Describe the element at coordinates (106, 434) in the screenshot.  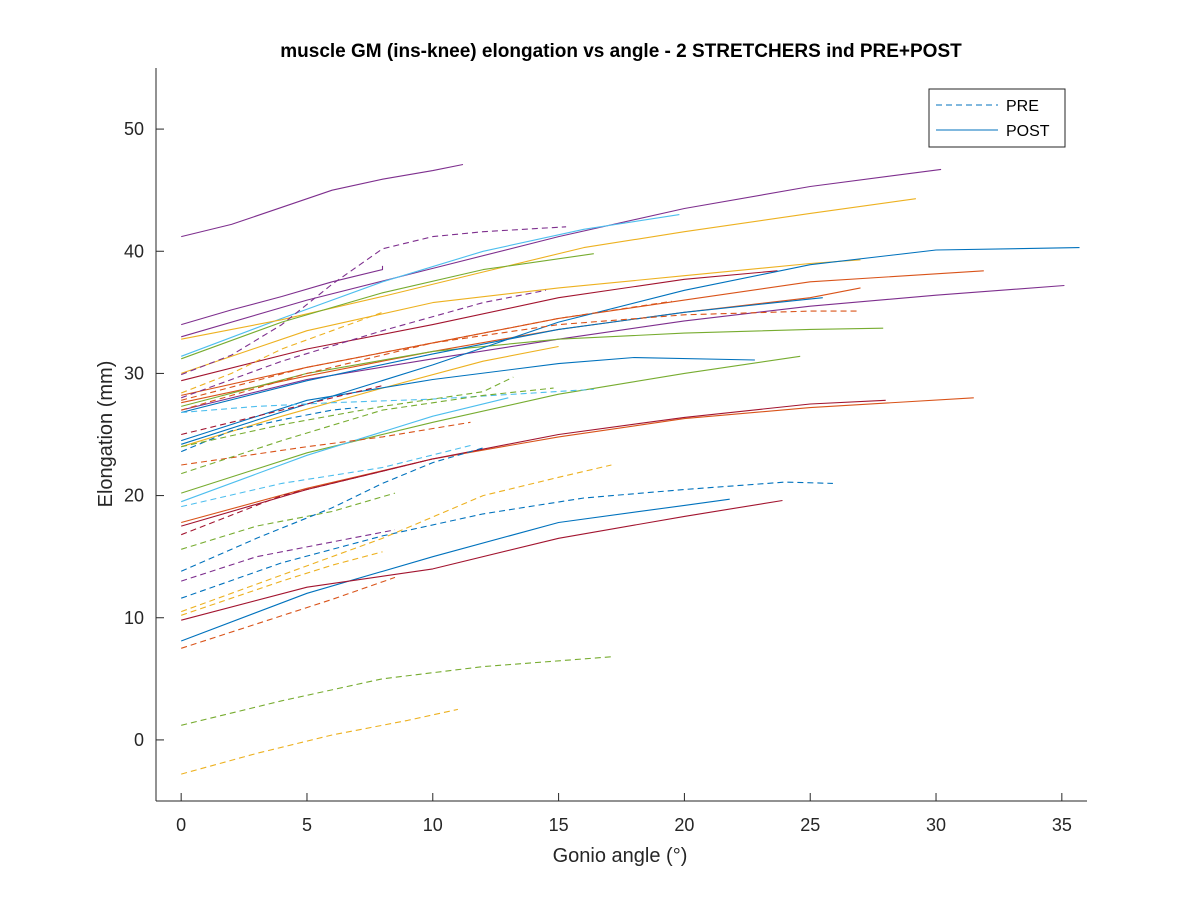
I see `y-axis-label: Elongation (mm)` at that location.